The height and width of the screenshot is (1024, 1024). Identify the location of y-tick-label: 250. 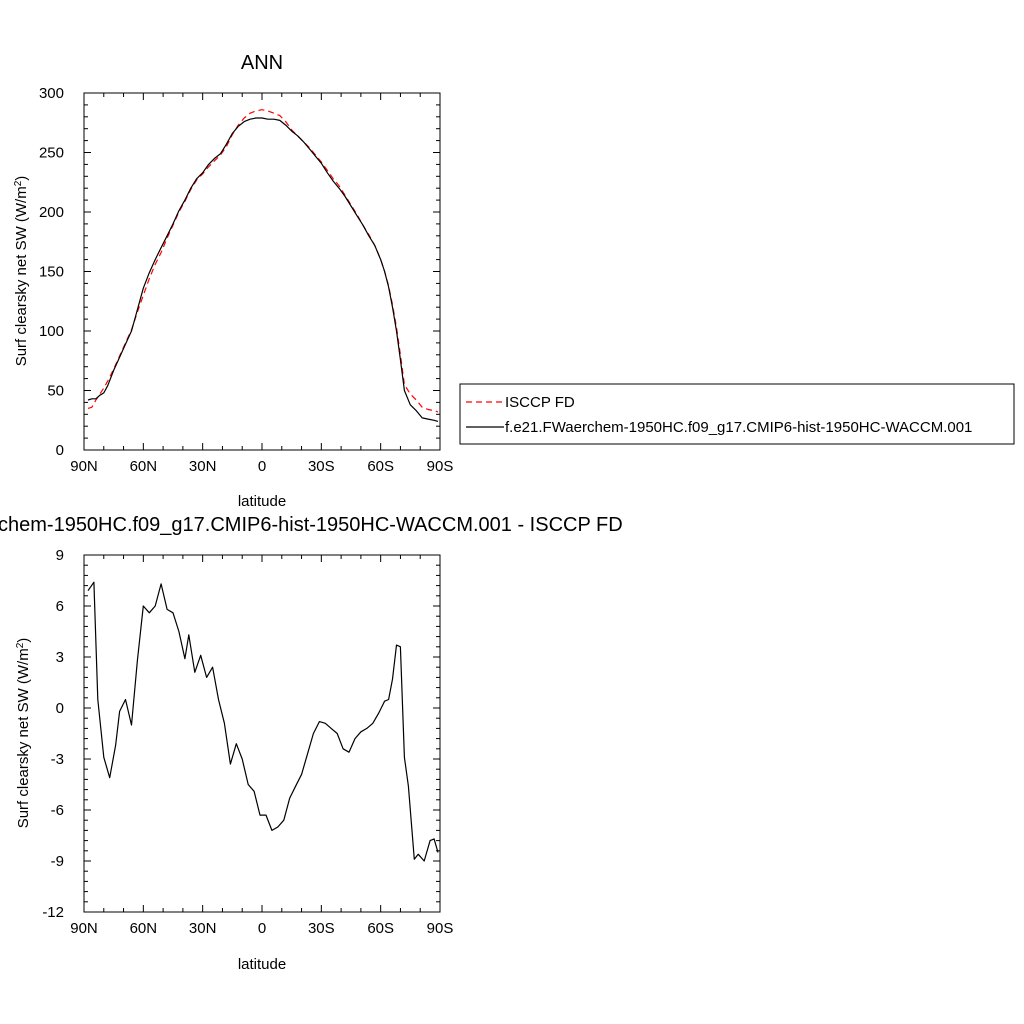
(51, 153).